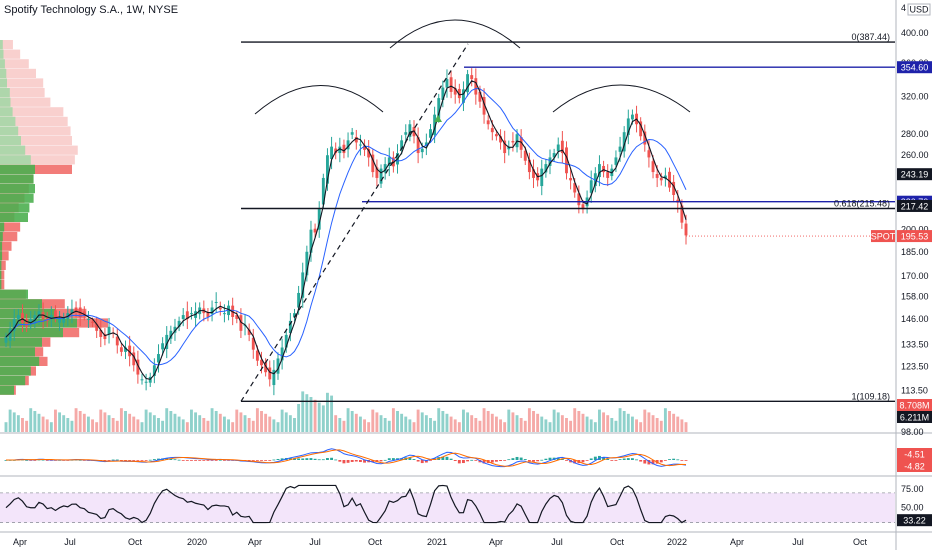  What do you see at coordinates (914, 417) in the screenshot?
I see `volume-ma-tag-bg` at bounding box center [914, 417].